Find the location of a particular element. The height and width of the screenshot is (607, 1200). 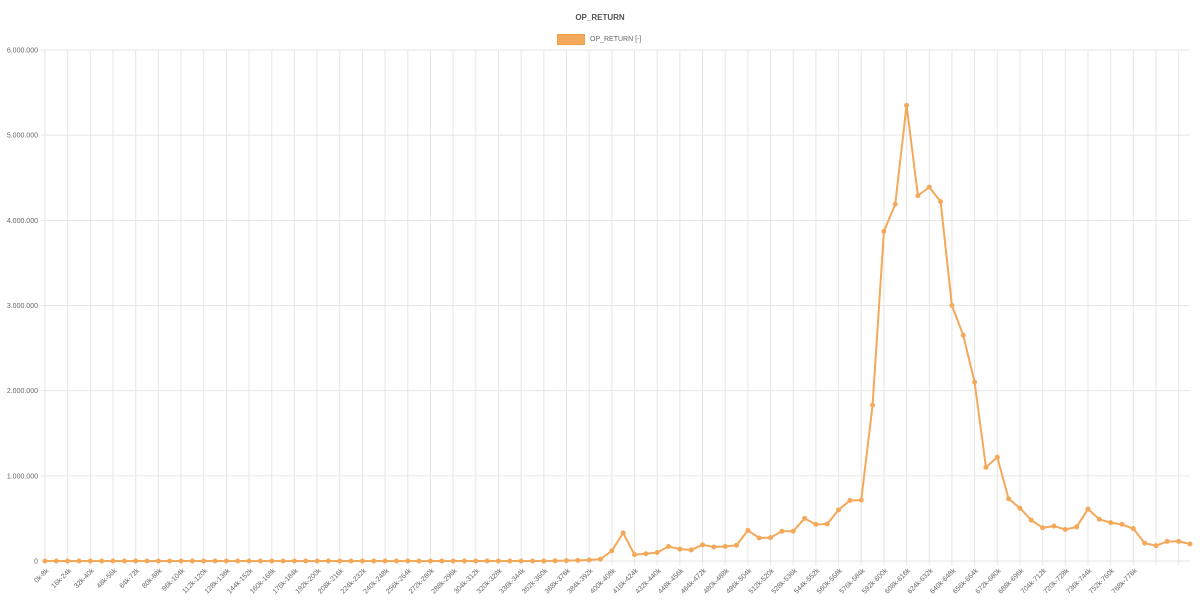

x-tick-label: 64k-72k is located at coordinates (130, 578).